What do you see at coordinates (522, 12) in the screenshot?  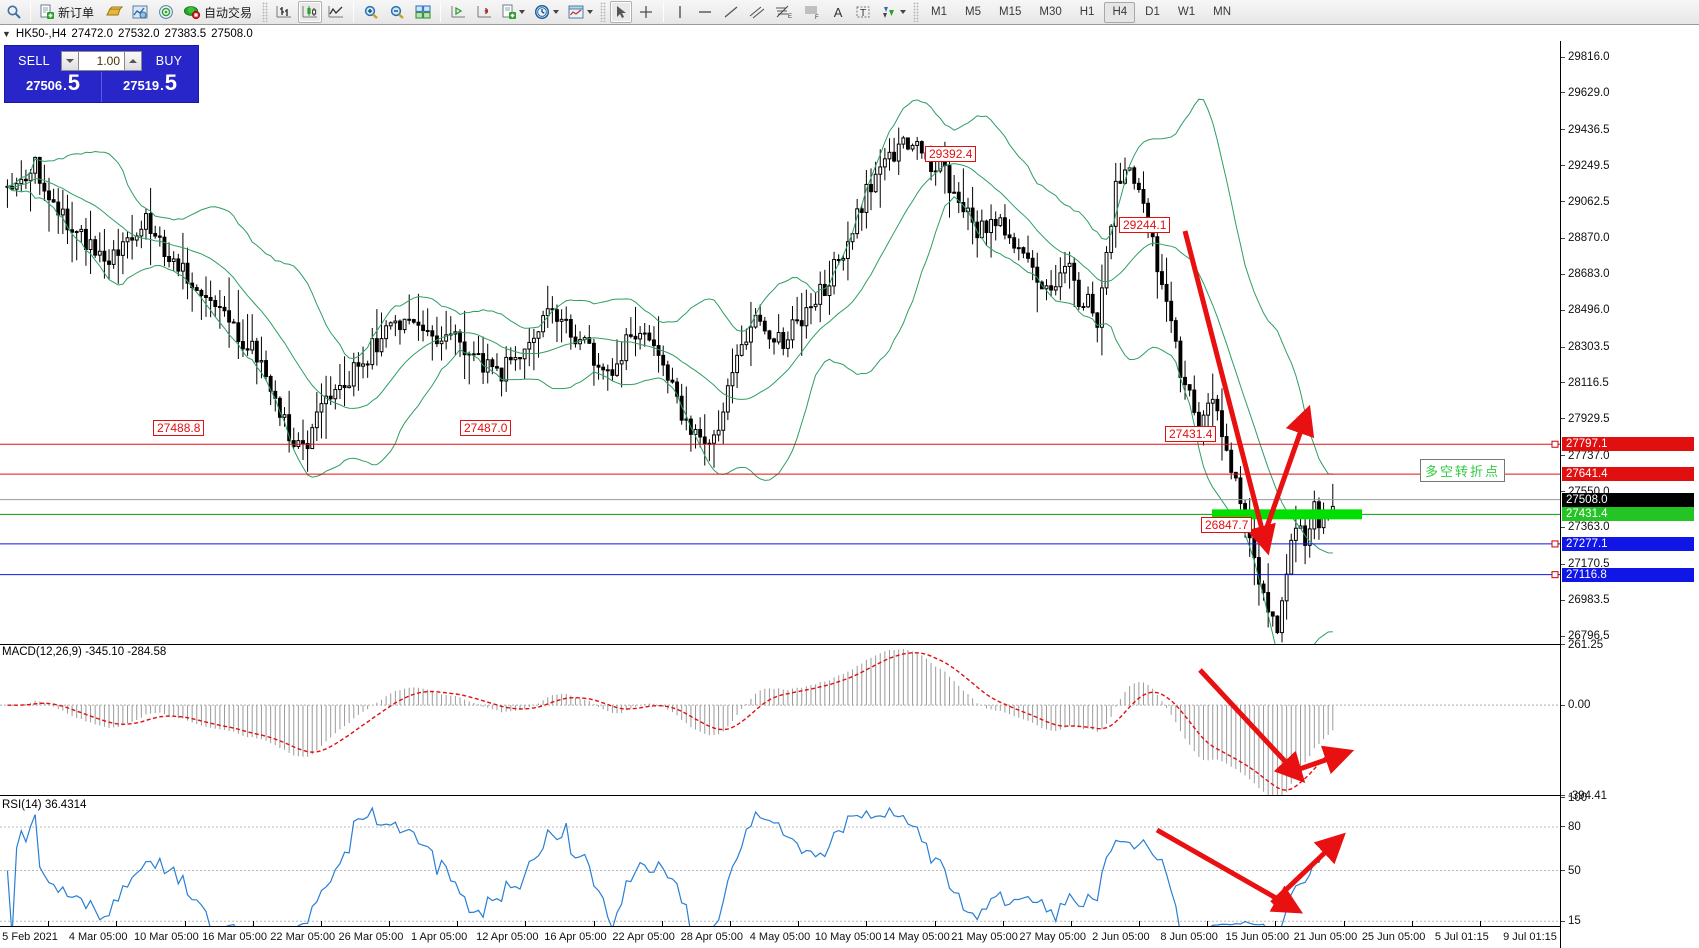 I see `chevron-down-icon` at bounding box center [522, 12].